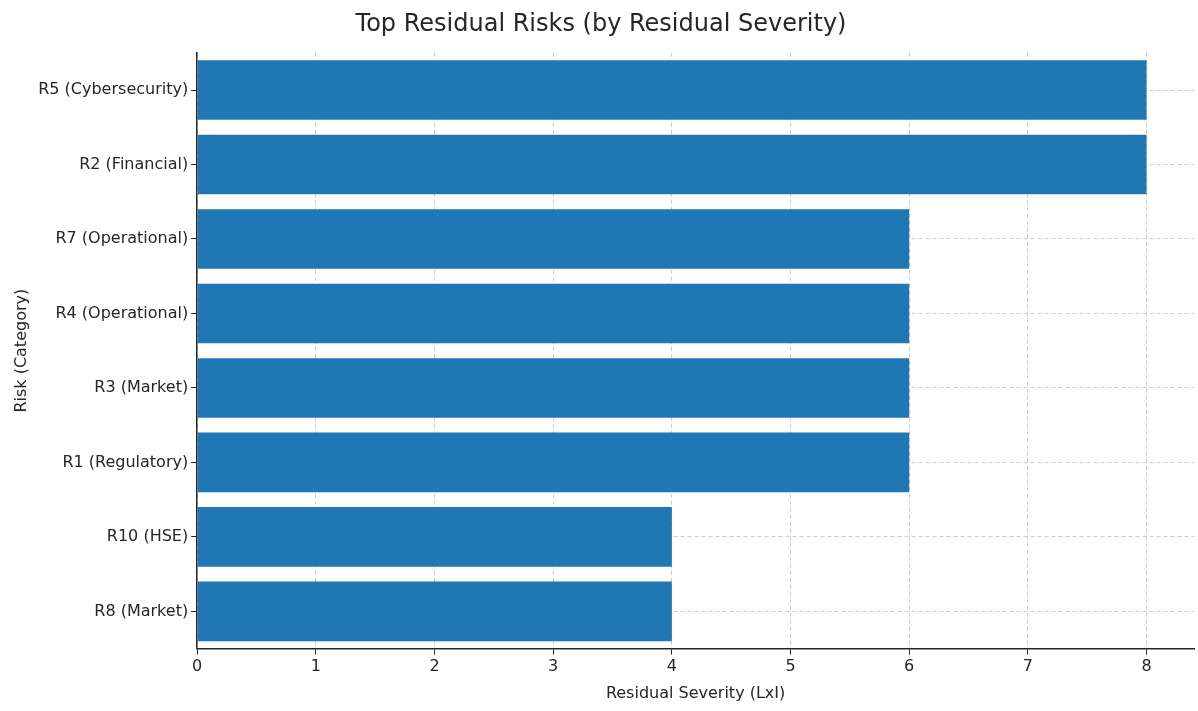  I want to click on y-tick-label: R7 (Operational), so click(122, 238).